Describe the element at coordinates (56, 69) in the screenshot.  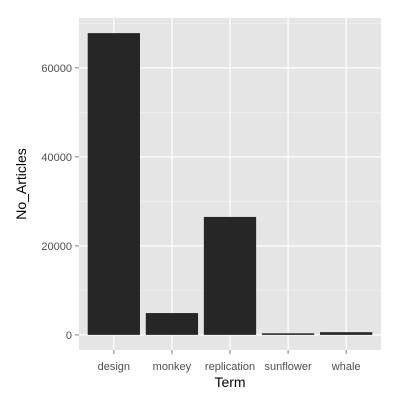
I see `y-tick-label: 60000` at that location.